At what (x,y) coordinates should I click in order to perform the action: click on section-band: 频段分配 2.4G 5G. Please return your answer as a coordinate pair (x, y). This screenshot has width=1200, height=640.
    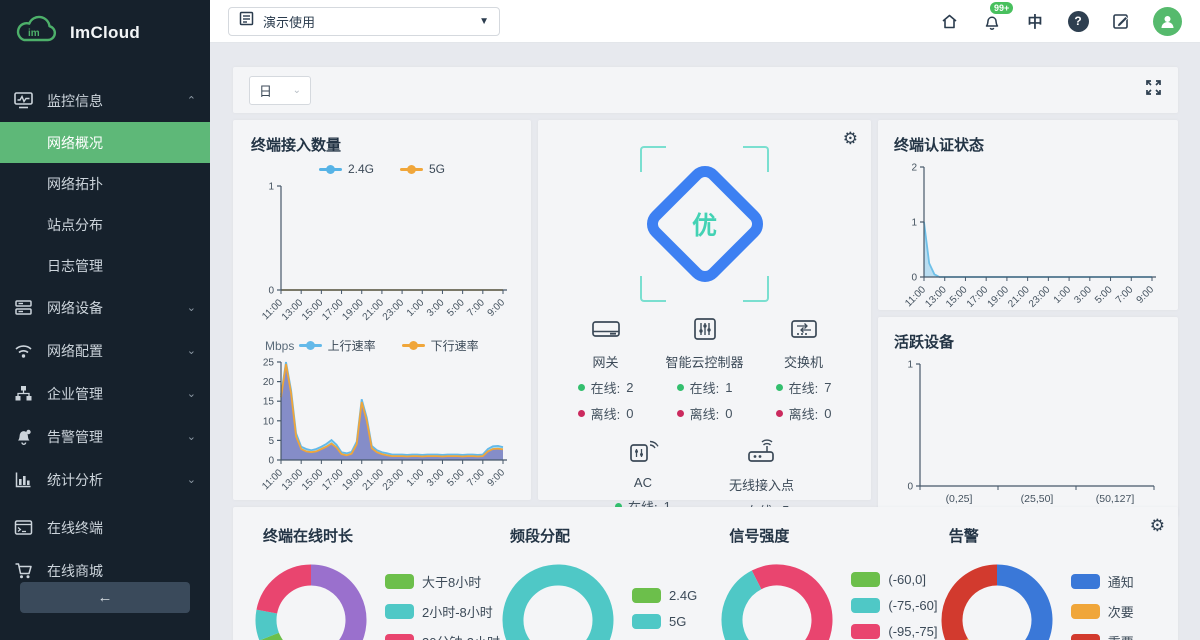
    Looking at the image, I should click on (609, 582).